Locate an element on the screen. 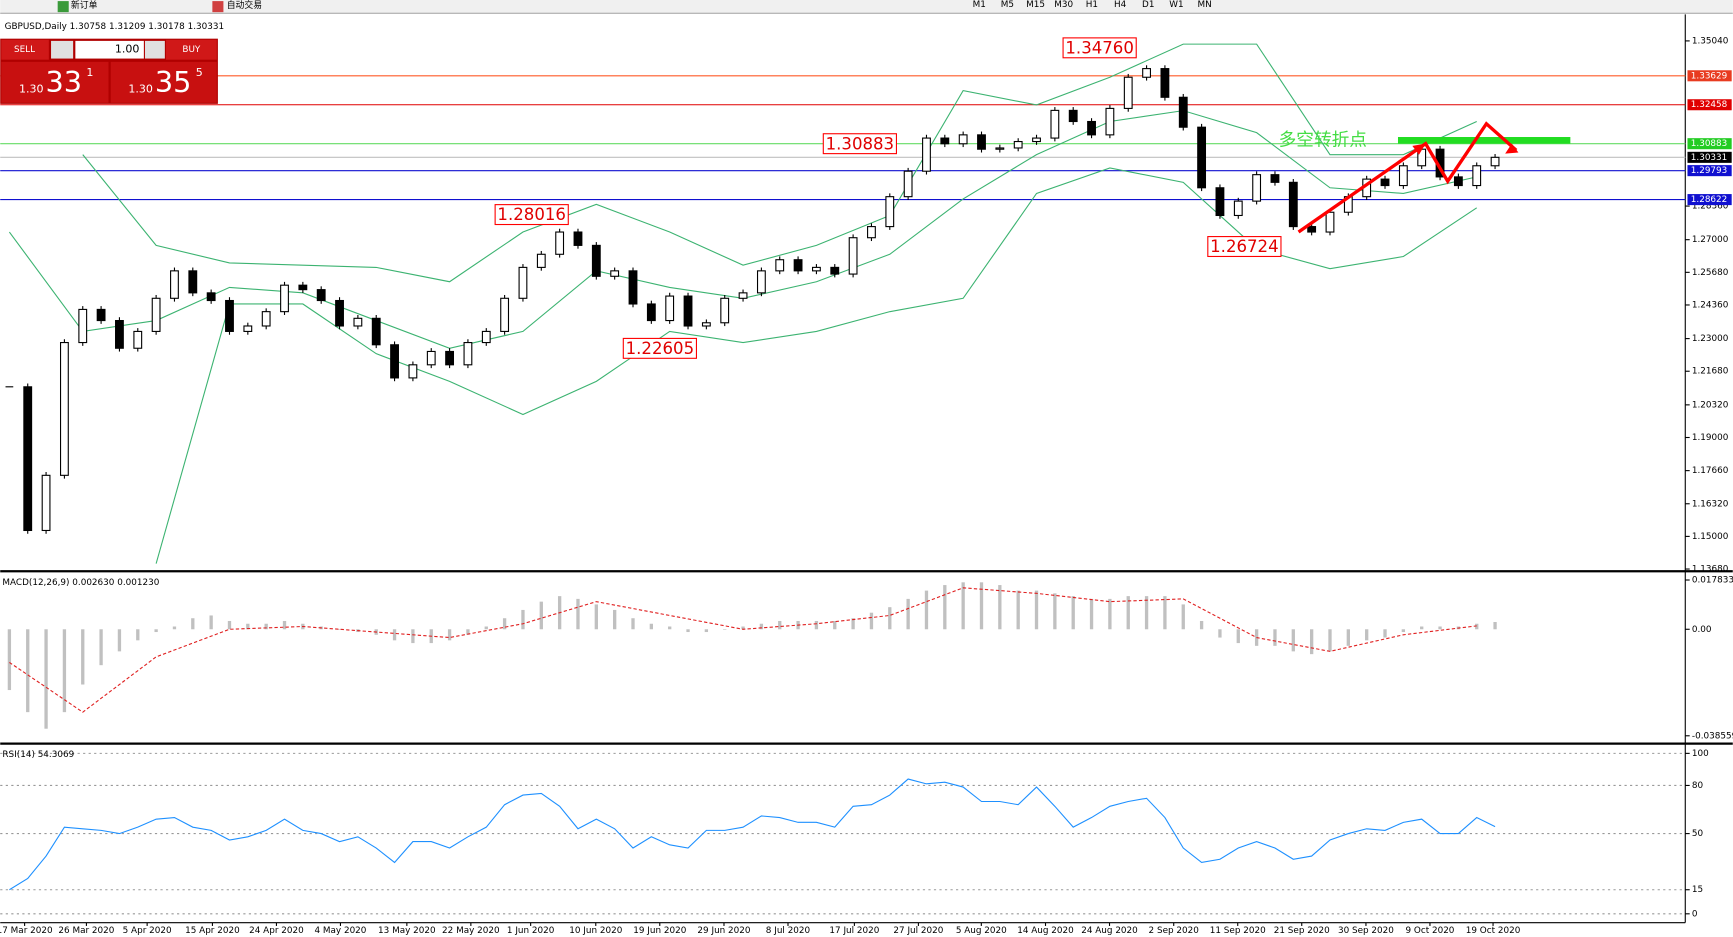 This screenshot has width=1733, height=937. x-tick-label: 30 Sep 2020 is located at coordinates (1366, 931).